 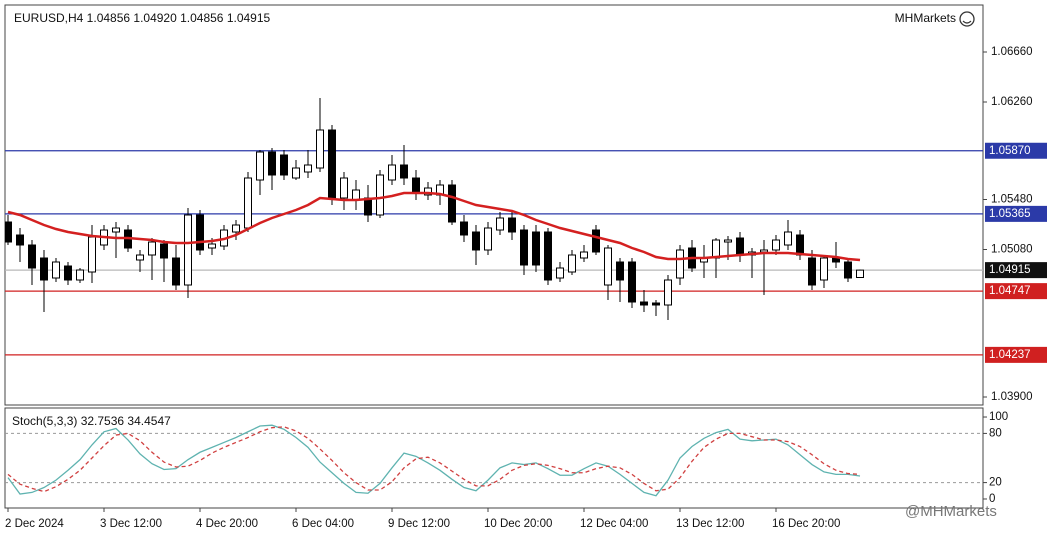 What do you see at coordinates (925, 18) in the screenshot?
I see `brand: MHMarkets` at bounding box center [925, 18].